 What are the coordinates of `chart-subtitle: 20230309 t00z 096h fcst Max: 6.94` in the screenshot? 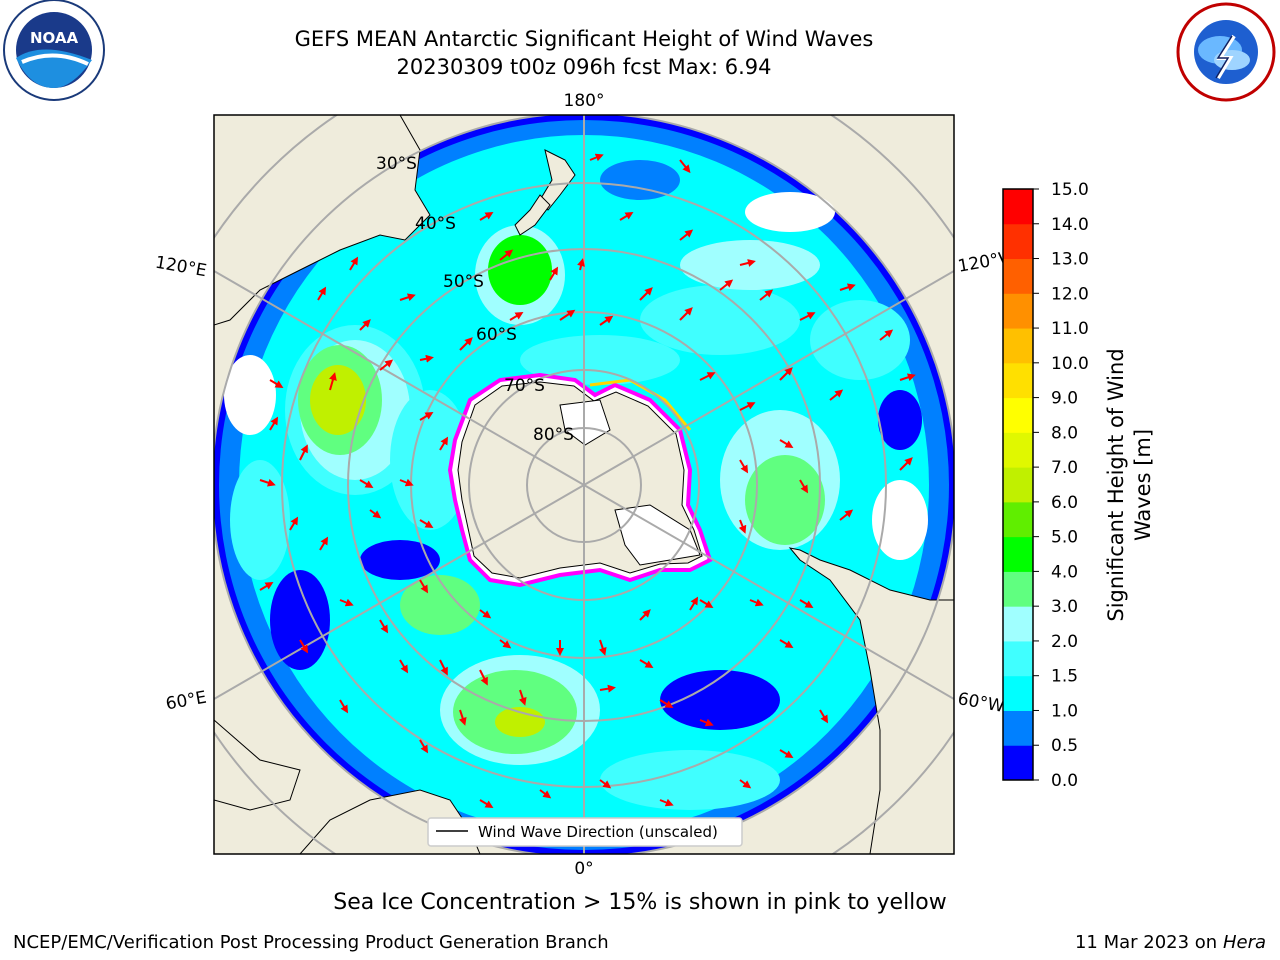 It's located at (584, 67).